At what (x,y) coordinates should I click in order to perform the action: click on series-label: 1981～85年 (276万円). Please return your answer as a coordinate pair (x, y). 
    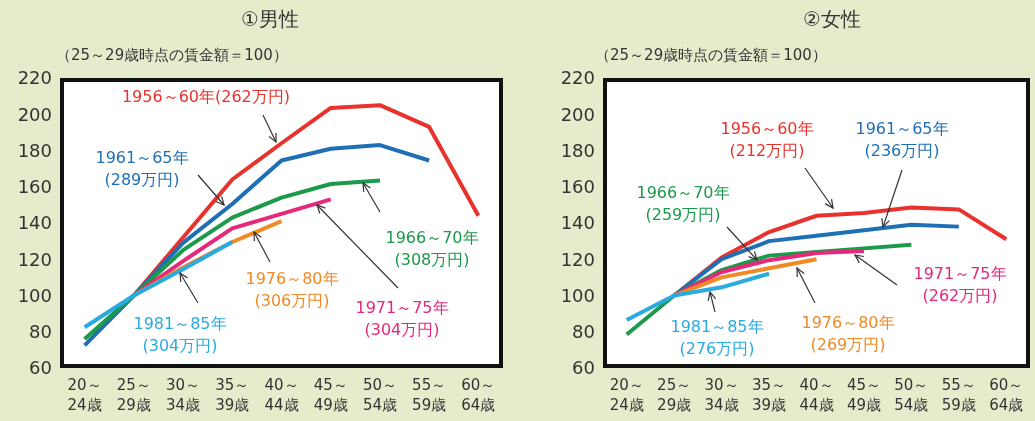
    Looking at the image, I should click on (717, 337).